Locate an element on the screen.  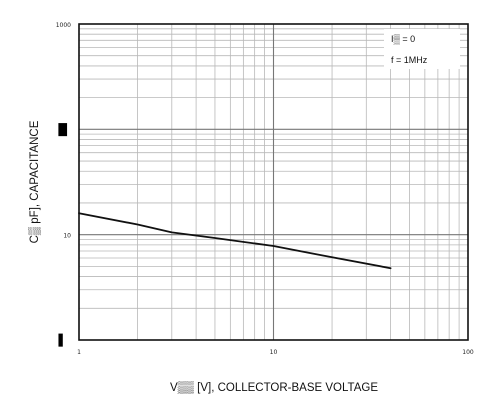
x-tick-label: 10 is located at coordinates (274, 352).